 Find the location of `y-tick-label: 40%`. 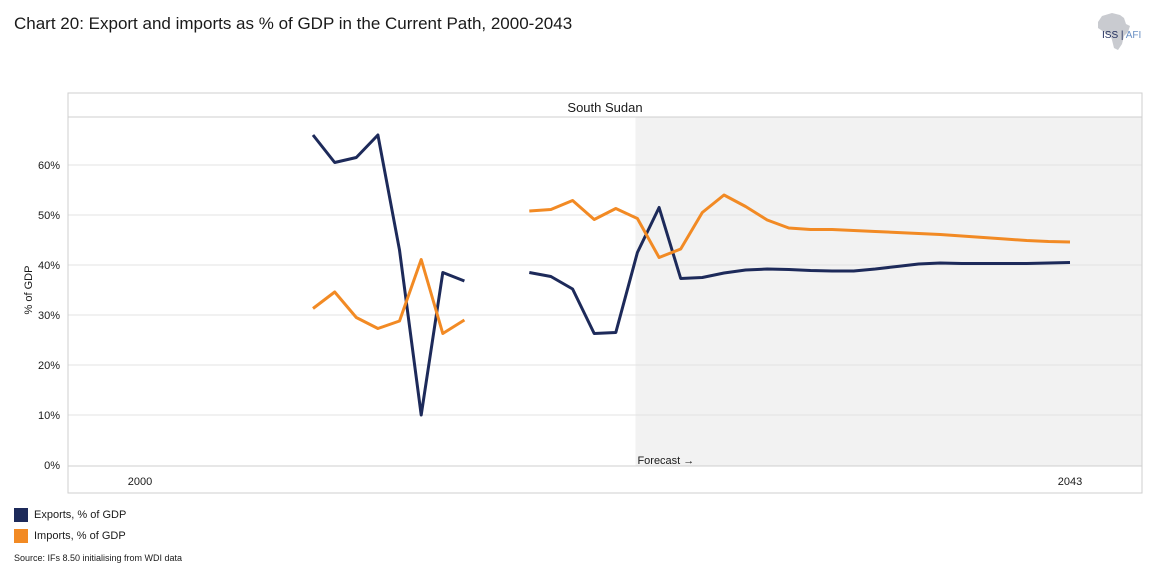

y-tick-label: 40% is located at coordinates (49, 266).